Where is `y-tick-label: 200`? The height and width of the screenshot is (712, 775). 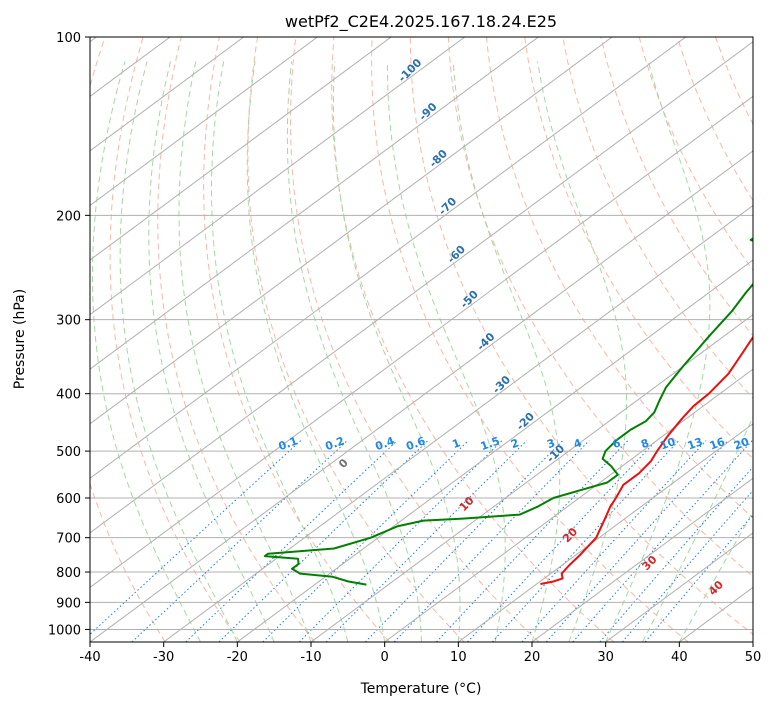 y-tick-label: 200 is located at coordinates (68, 216).